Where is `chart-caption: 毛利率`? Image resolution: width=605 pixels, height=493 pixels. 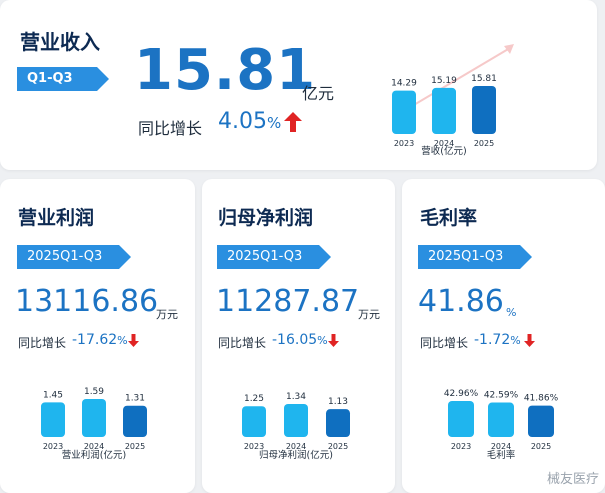 chart-caption: 毛利率 is located at coordinates (501, 455).